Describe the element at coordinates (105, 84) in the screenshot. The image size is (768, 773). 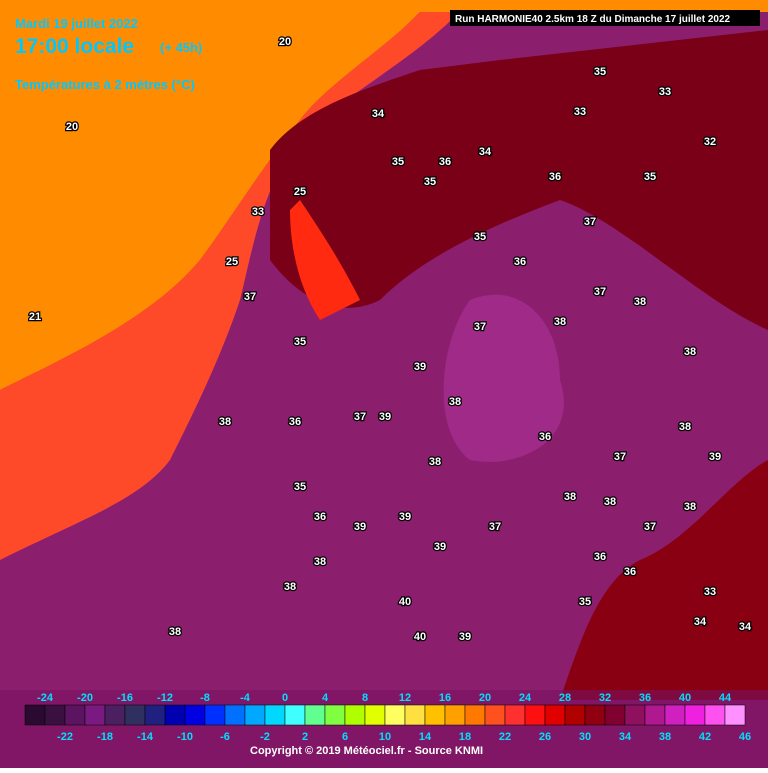
I see `subtitle: Températures à 2 mètres (°C)` at that location.